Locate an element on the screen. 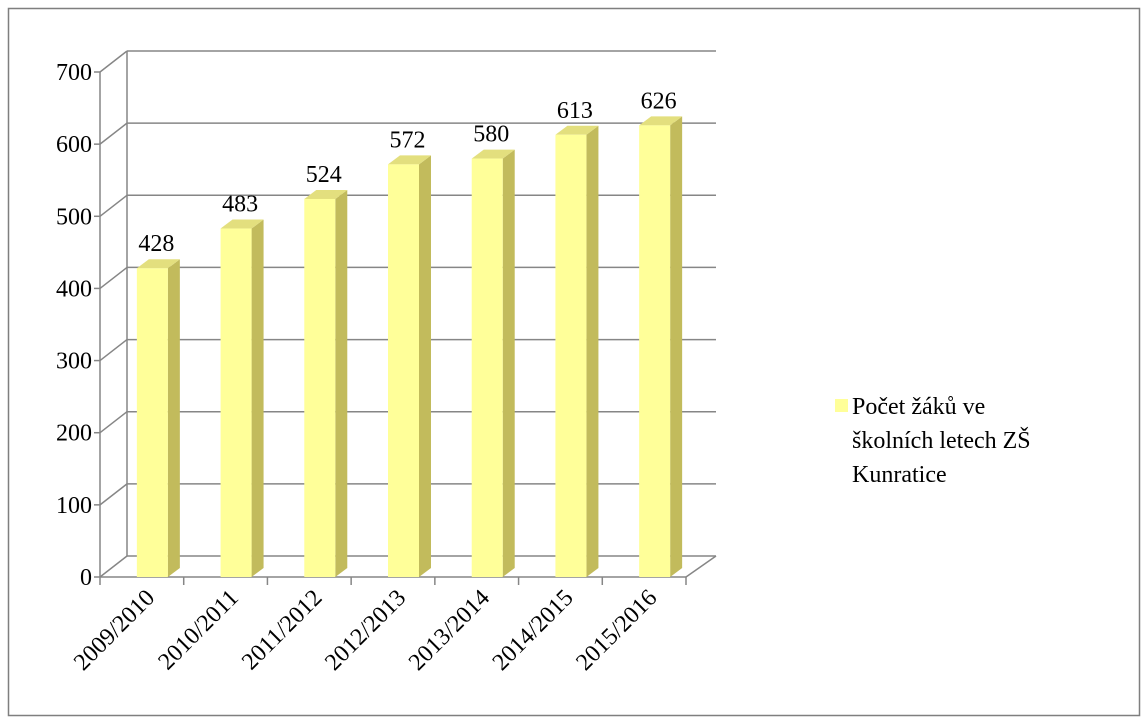 The image size is (1148, 724). y-tick-label: 100 is located at coordinates (74, 506).